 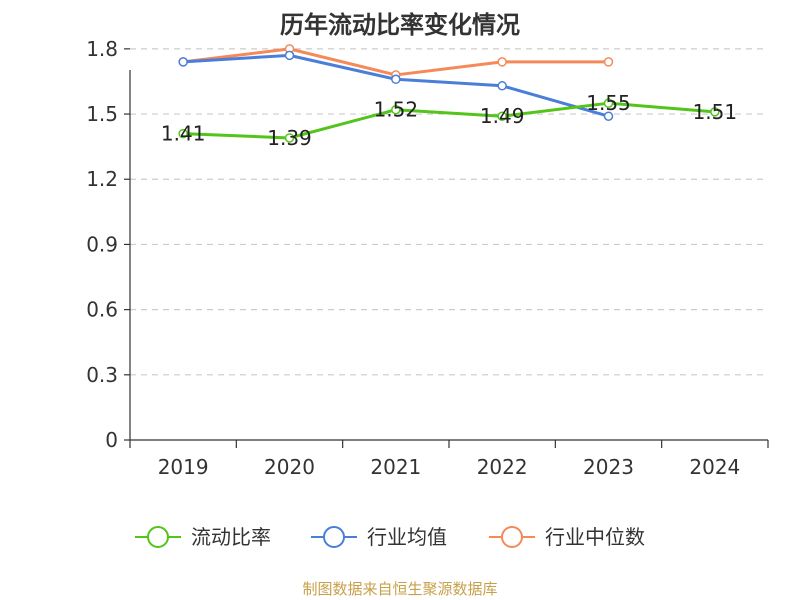 I want to click on y-tick-label: 1.8, so click(x=102, y=49).